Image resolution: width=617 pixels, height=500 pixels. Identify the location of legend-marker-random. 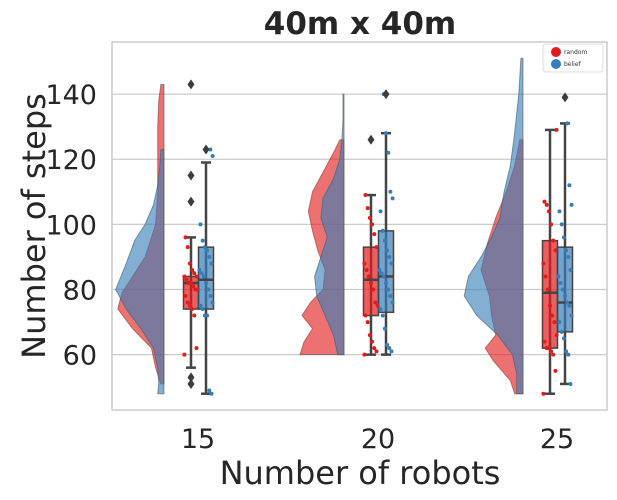
(556, 52).